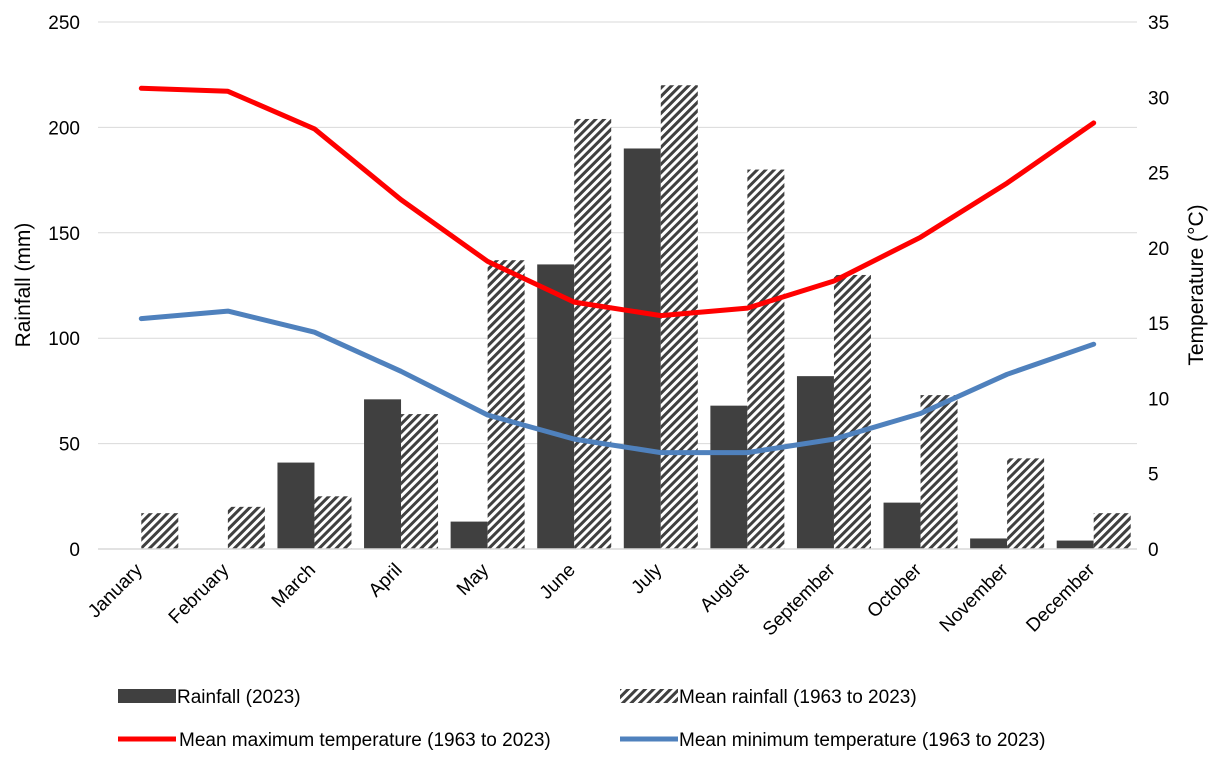 Image resolution: width=1227 pixels, height=763 pixels. What do you see at coordinates (69, 445) in the screenshot?
I see `y-tick-label: 50` at bounding box center [69, 445].